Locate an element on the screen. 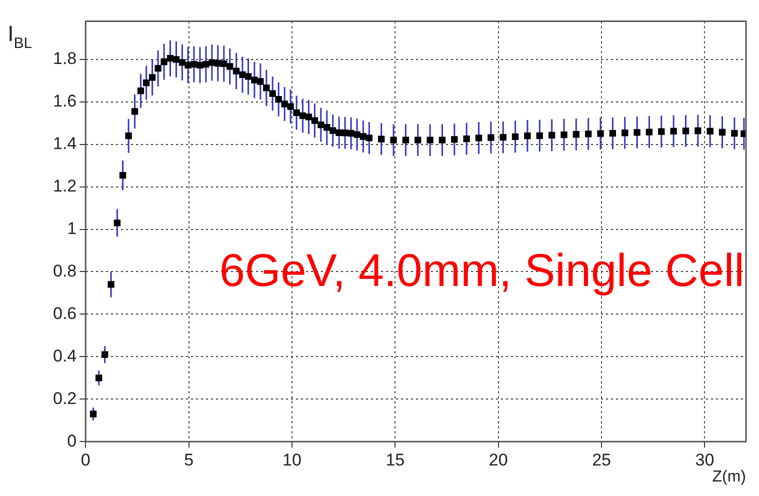 The height and width of the screenshot is (496, 759). y-tick-label: 0.8 is located at coordinates (64, 270).